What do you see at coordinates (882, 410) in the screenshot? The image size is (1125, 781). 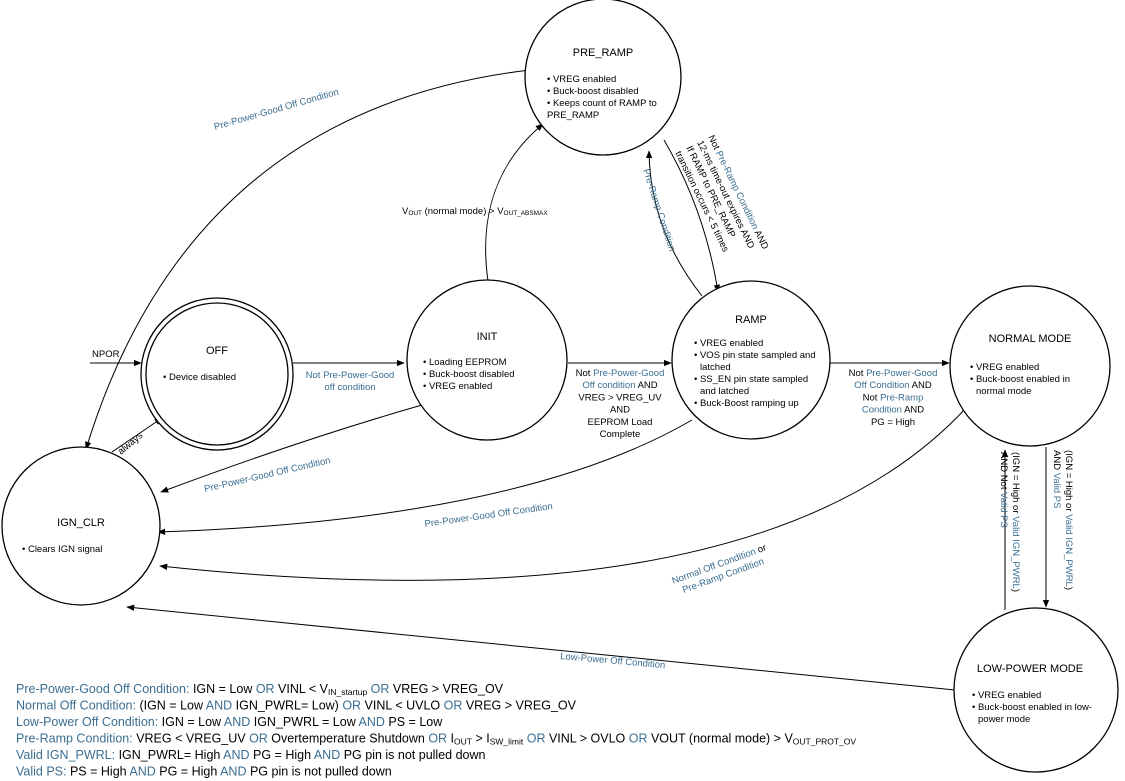 I see `keyword-text: Condition` at bounding box center [882, 410].